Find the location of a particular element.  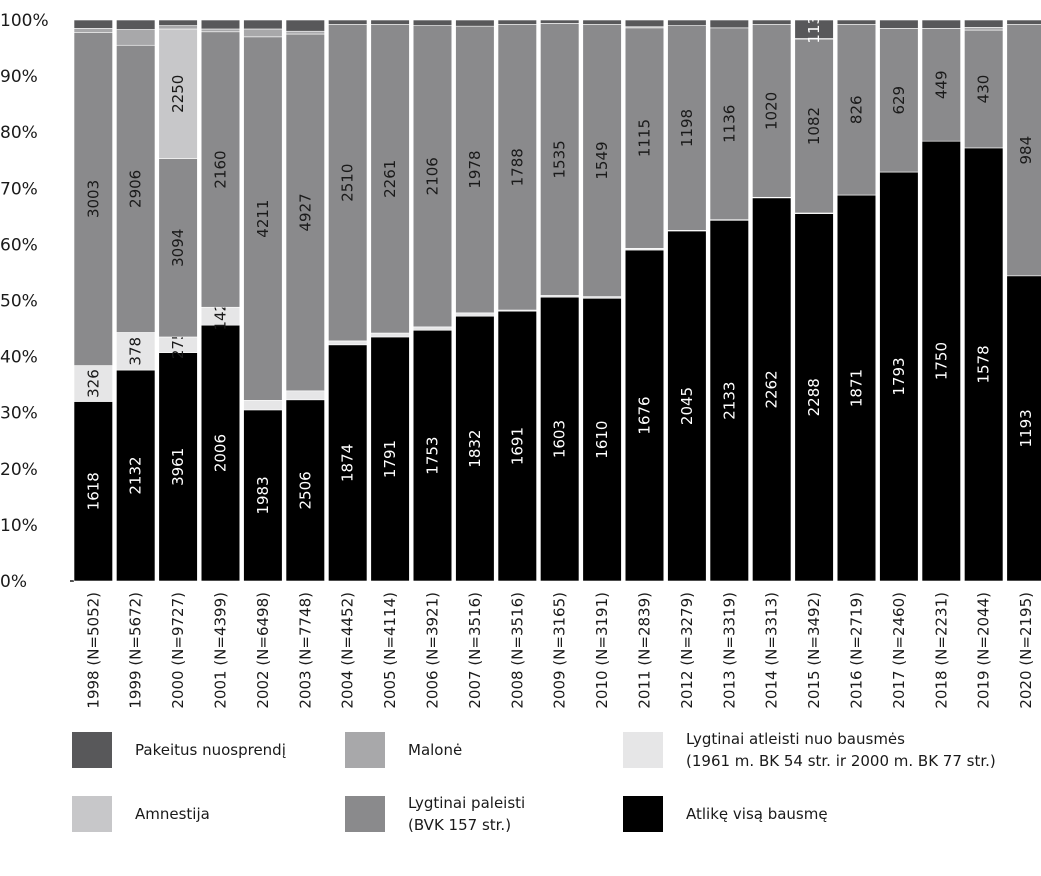

y-axis: 0% 10% 20% 30% 40% 50% 60% 70% 80% 90% 100% is located at coordinates (37, 301).